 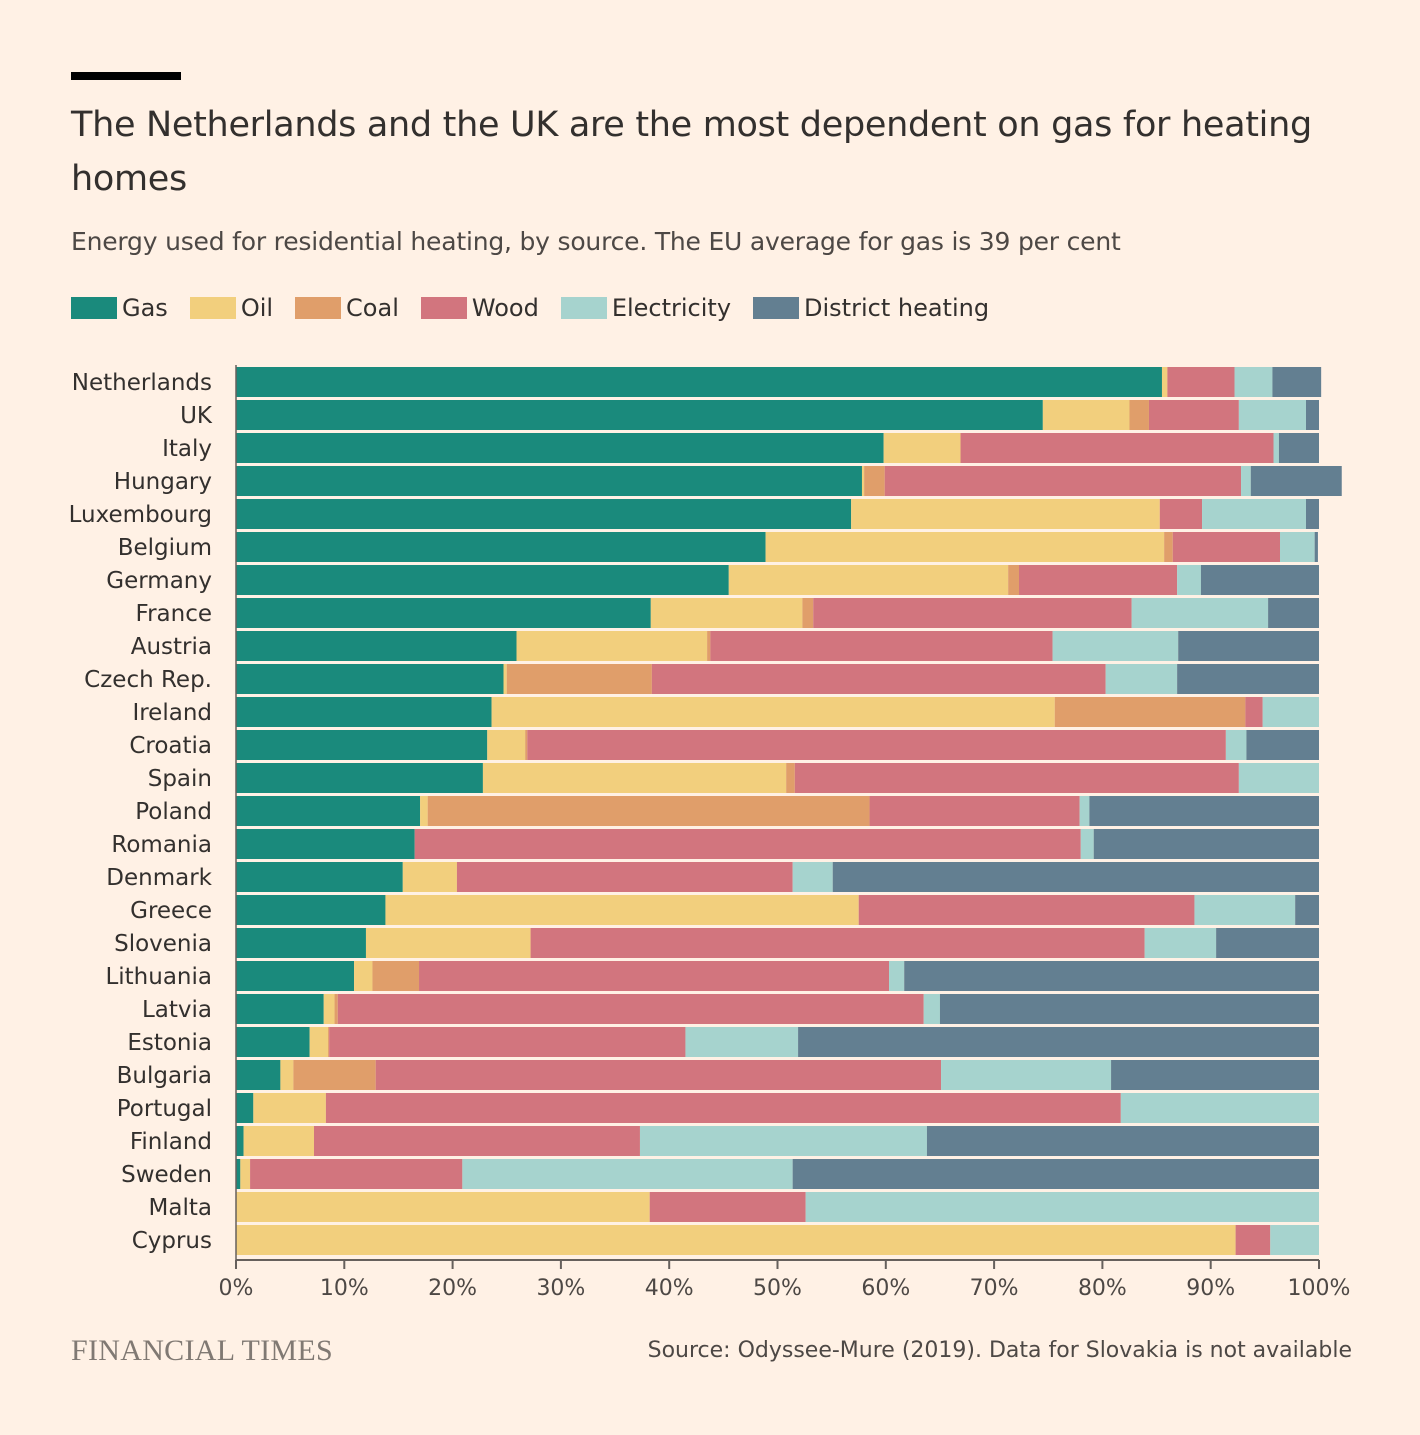 What do you see at coordinates (507, 1042) in the screenshot?
I see `bar-estonia-wood` at bounding box center [507, 1042].